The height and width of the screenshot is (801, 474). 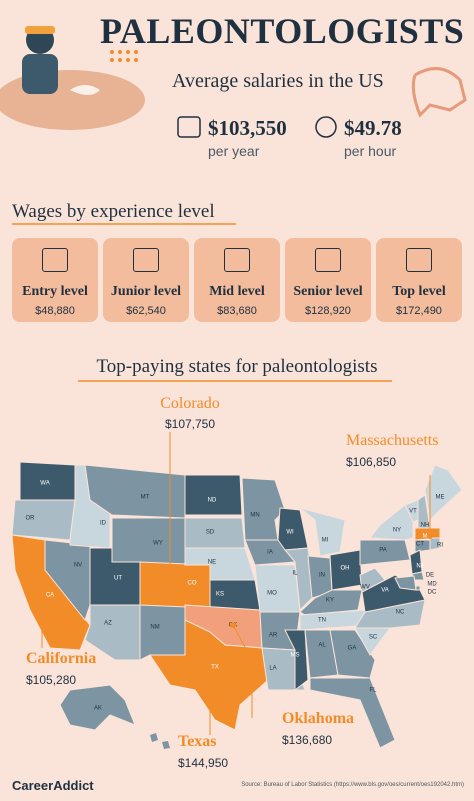 What do you see at coordinates (419, 311) in the screenshot?
I see `level-wage: $172,490` at bounding box center [419, 311].